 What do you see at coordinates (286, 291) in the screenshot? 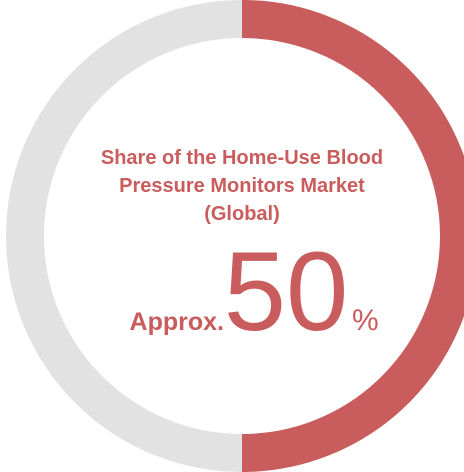
I see `value-label: 50` at bounding box center [286, 291].